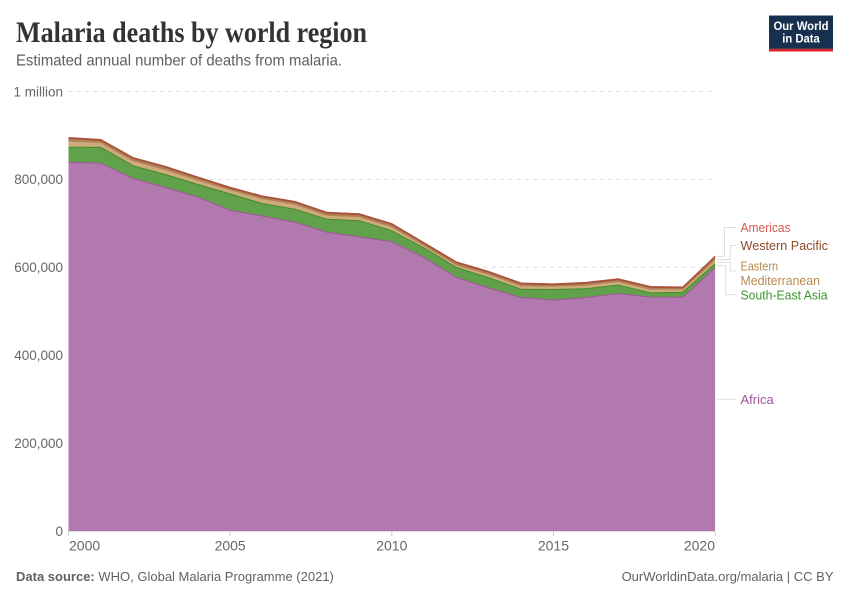 The height and width of the screenshot is (605, 850). I want to click on svg-text: 2015, so click(553, 546).